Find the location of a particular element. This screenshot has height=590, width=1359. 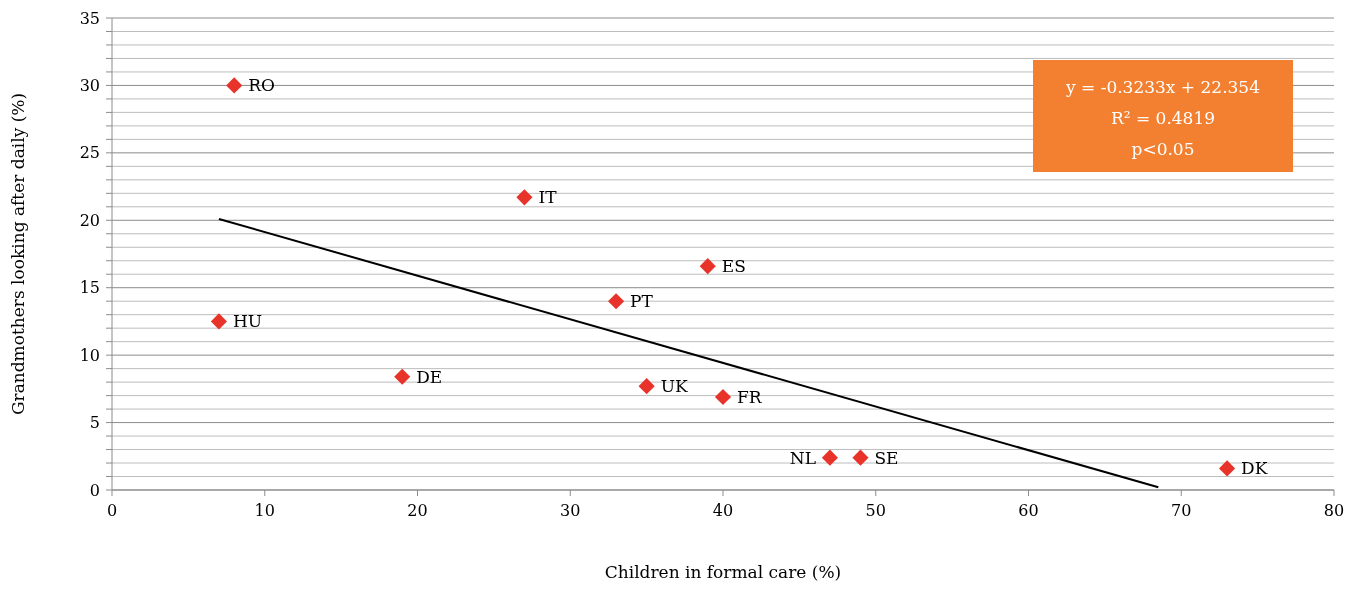

annotation: SE is located at coordinates (886, 457).